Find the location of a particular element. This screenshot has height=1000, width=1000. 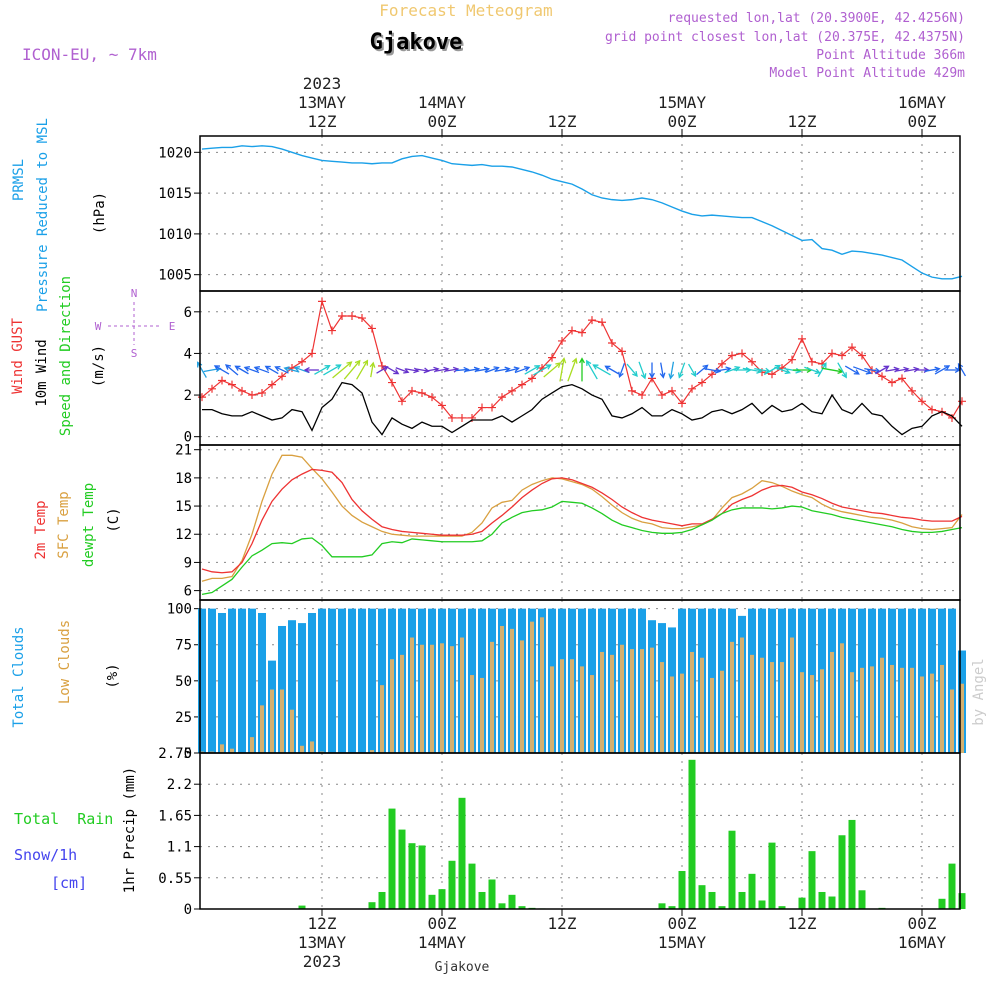

bottom-time-label: 2023 is located at coordinates (322, 961).